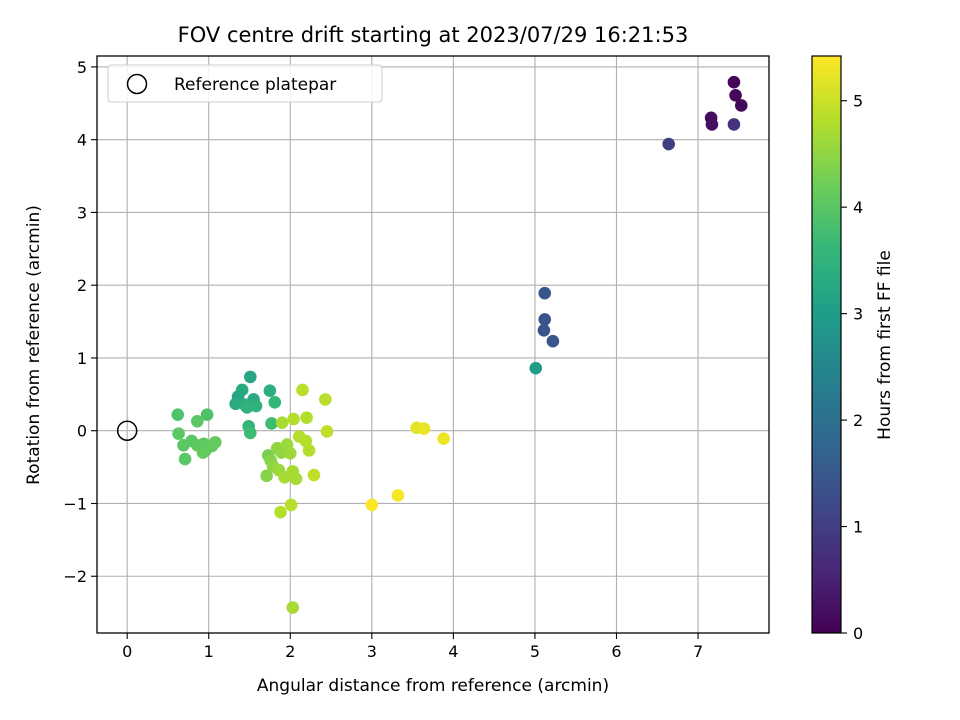  I want to click on x-tick-label: 7, so click(698, 651).